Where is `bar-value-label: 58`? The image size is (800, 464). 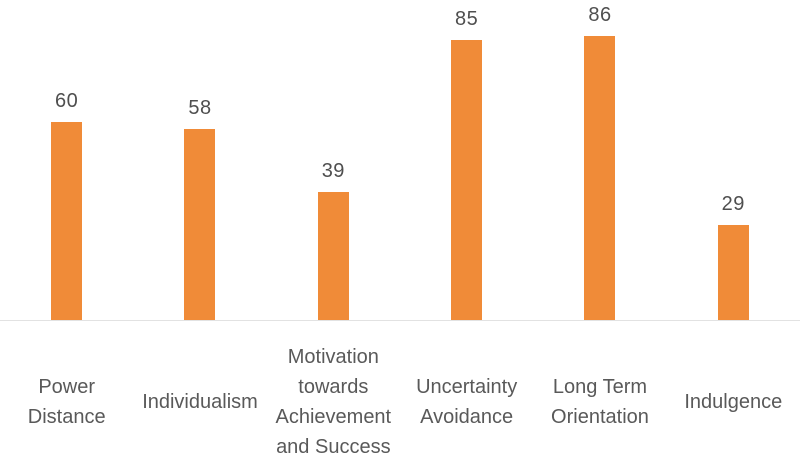
bar-value-label: 58 is located at coordinates (200, 108).